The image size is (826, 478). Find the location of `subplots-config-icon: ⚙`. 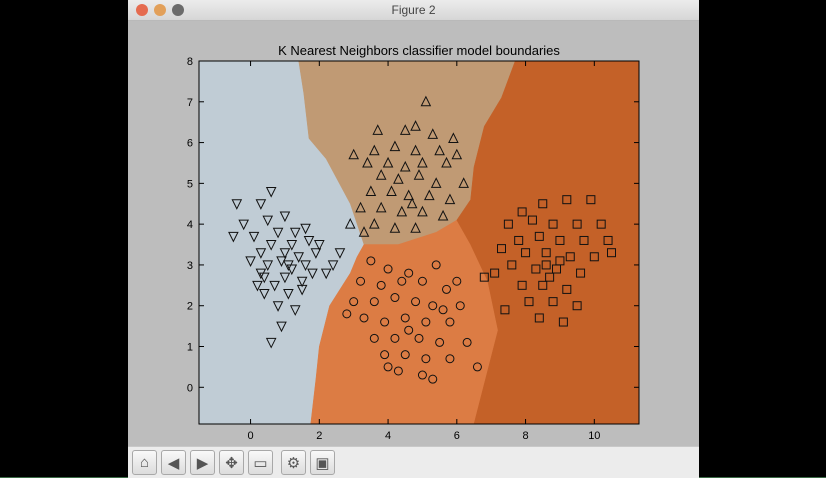

subplots-config-icon: ⚙ is located at coordinates (293, 463).